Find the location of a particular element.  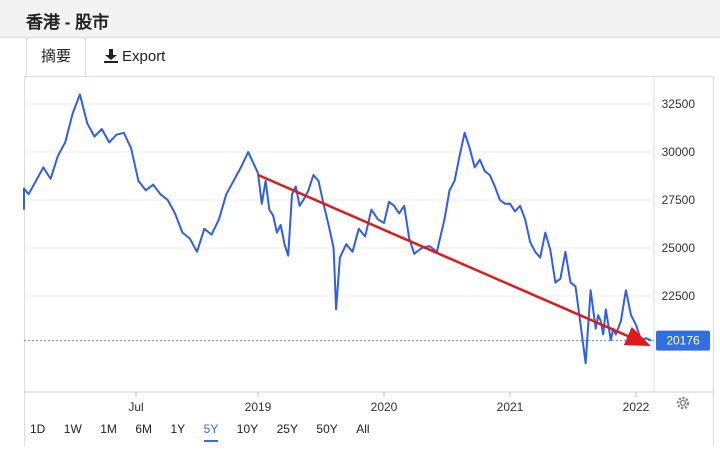

current-value-badge is located at coordinates (683, 340).